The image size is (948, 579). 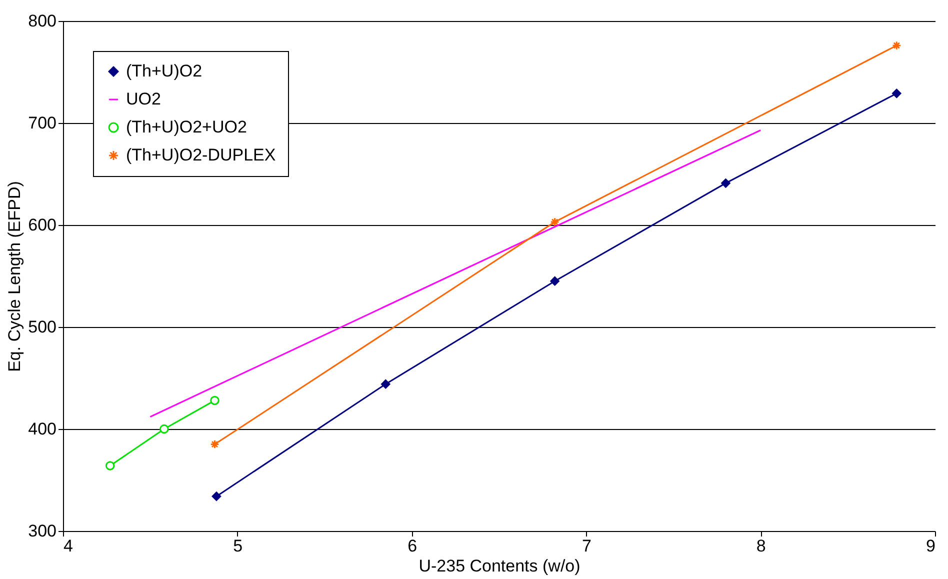 What do you see at coordinates (164, 71) in the screenshot?
I see `legend-label: (Th+U)O2` at bounding box center [164, 71].